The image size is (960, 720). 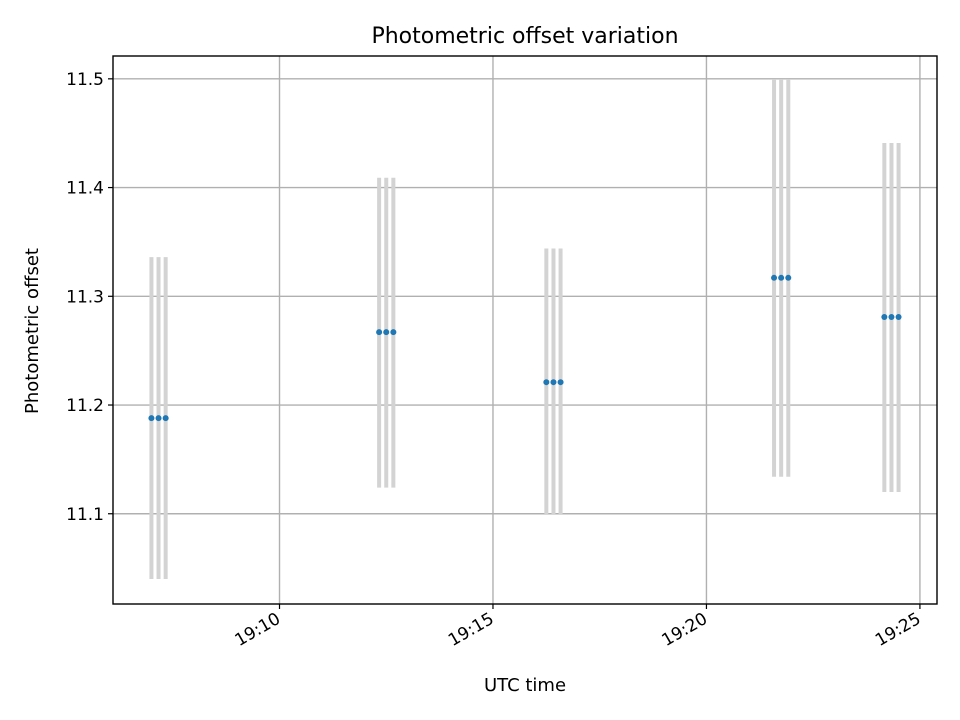 What do you see at coordinates (85, 297) in the screenshot?
I see `y-tick-label: 11.3` at bounding box center [85, 297].